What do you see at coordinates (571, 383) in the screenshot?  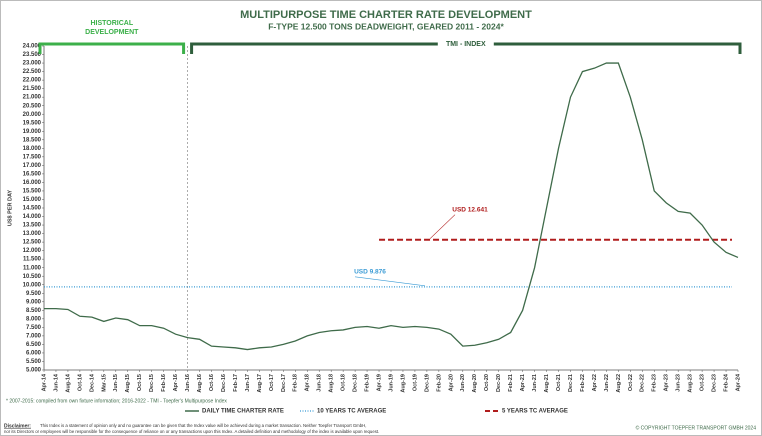 I see `x-tick-label: Dec-21` at bounding box center [571, 383].